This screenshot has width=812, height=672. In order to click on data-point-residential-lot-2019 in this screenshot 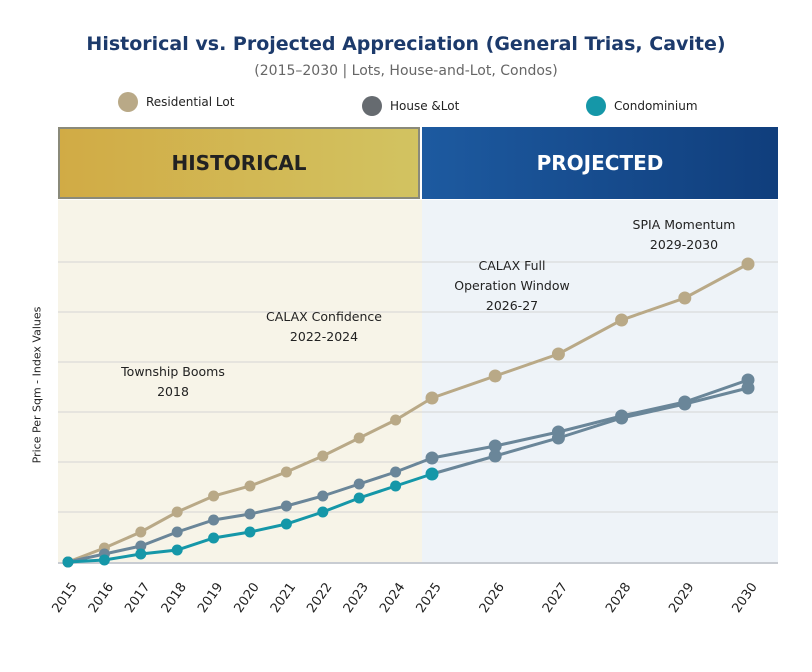, I will do `click(214, 496)`.